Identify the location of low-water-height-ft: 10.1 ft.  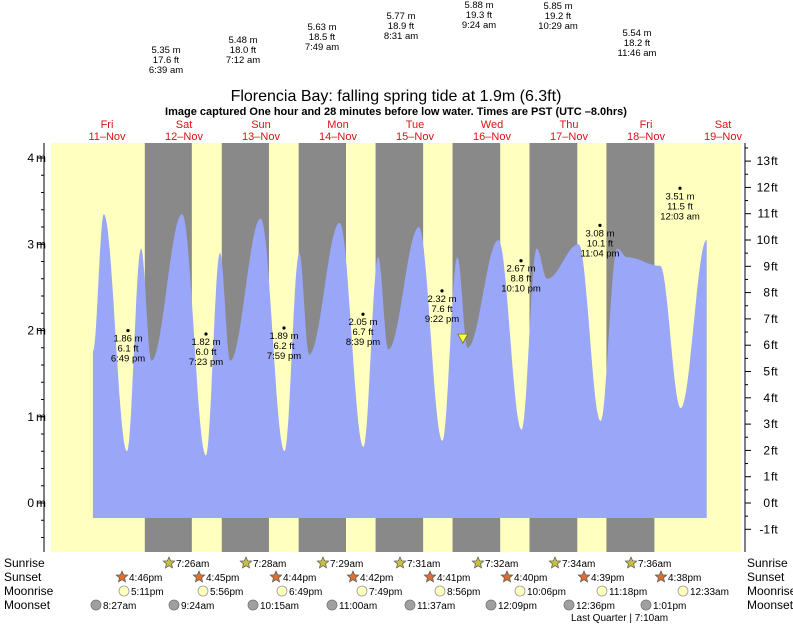
(600, 243).